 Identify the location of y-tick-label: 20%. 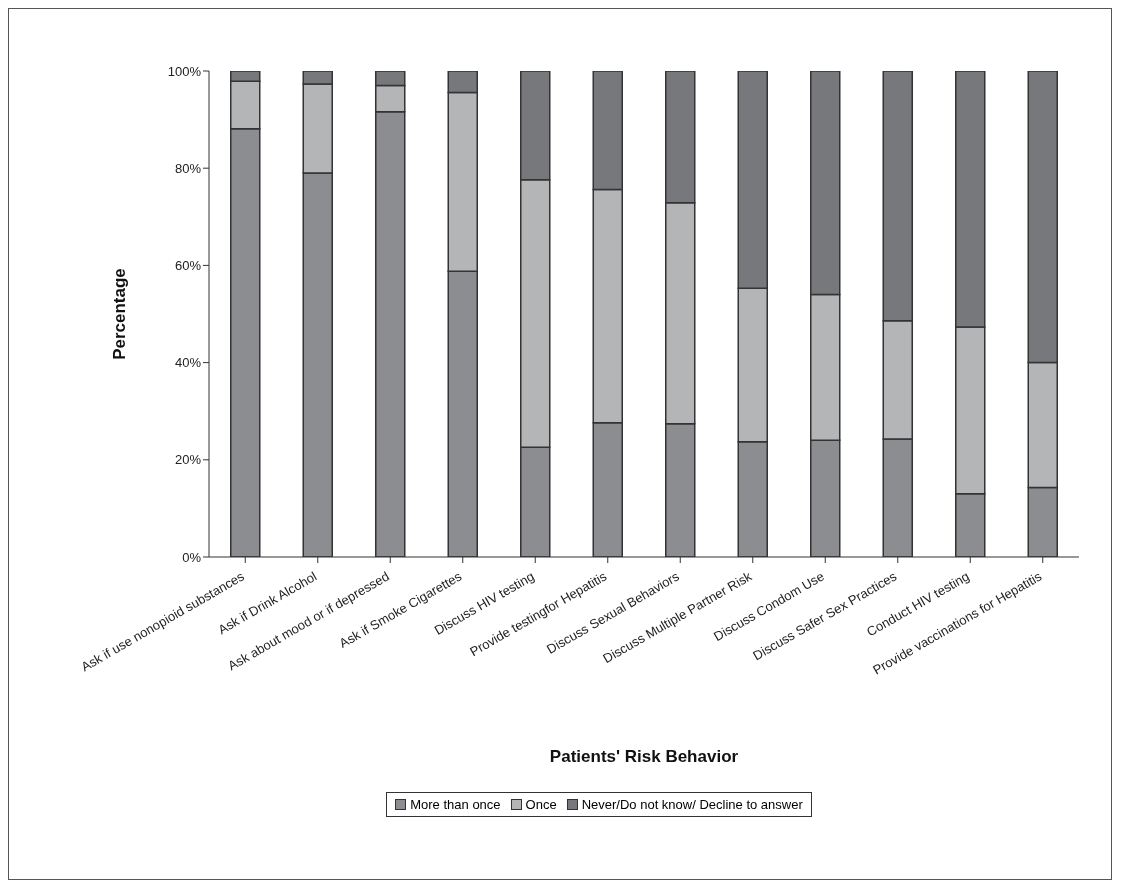
(188, 460).